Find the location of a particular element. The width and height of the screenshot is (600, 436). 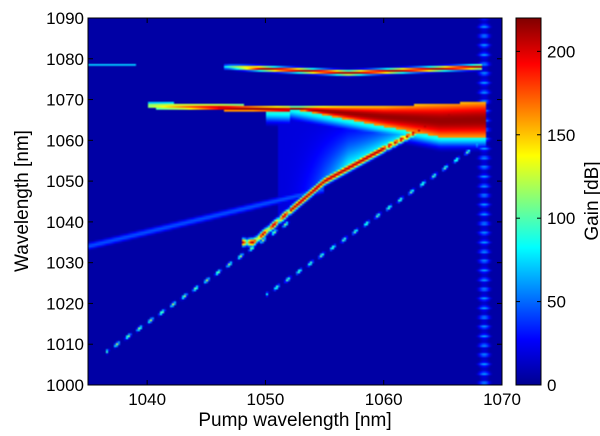

colorbar-tick-label: 100 is located at coordinates (561, 218).